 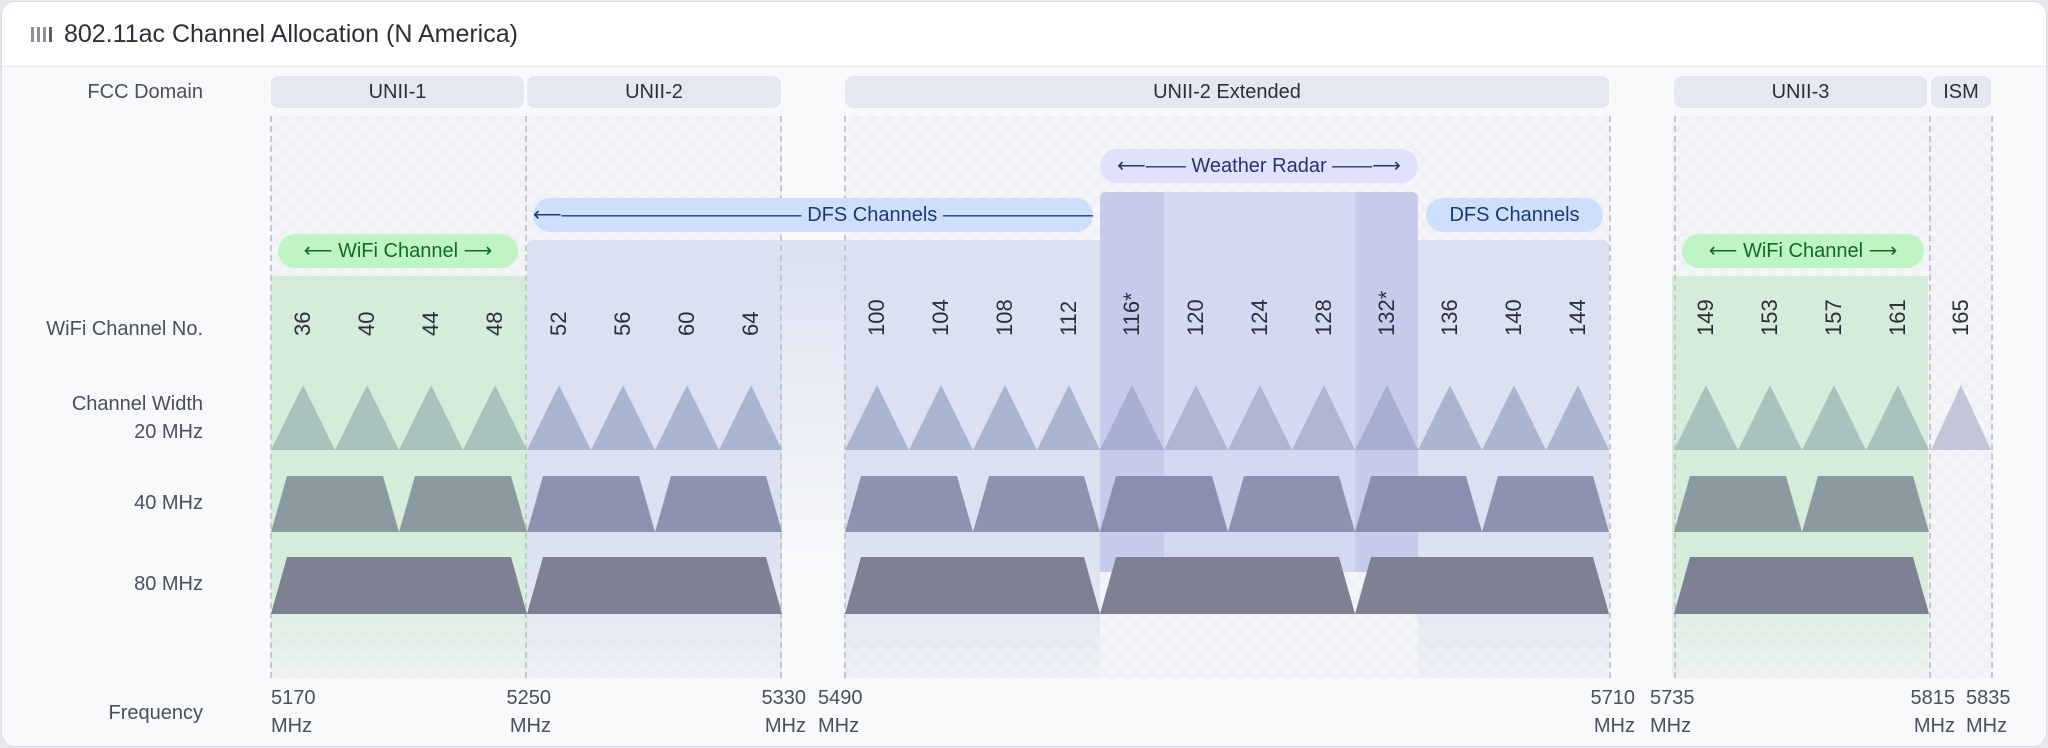 What do you see at coordinates (430, 323) in the screenshot?
I see `channel-44: 44` at bounding box center [430, 323].